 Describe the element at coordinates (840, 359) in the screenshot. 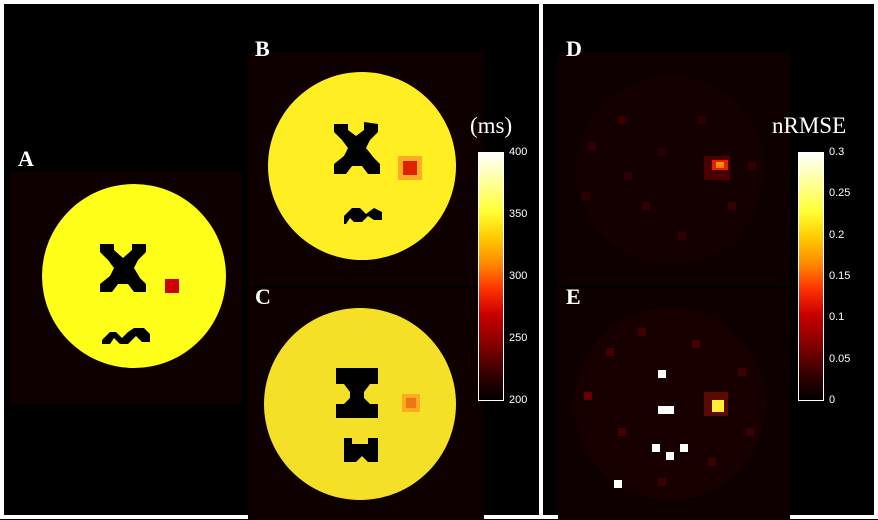

I see `colorbar-err-tick-0.05: 0.05` at that location.